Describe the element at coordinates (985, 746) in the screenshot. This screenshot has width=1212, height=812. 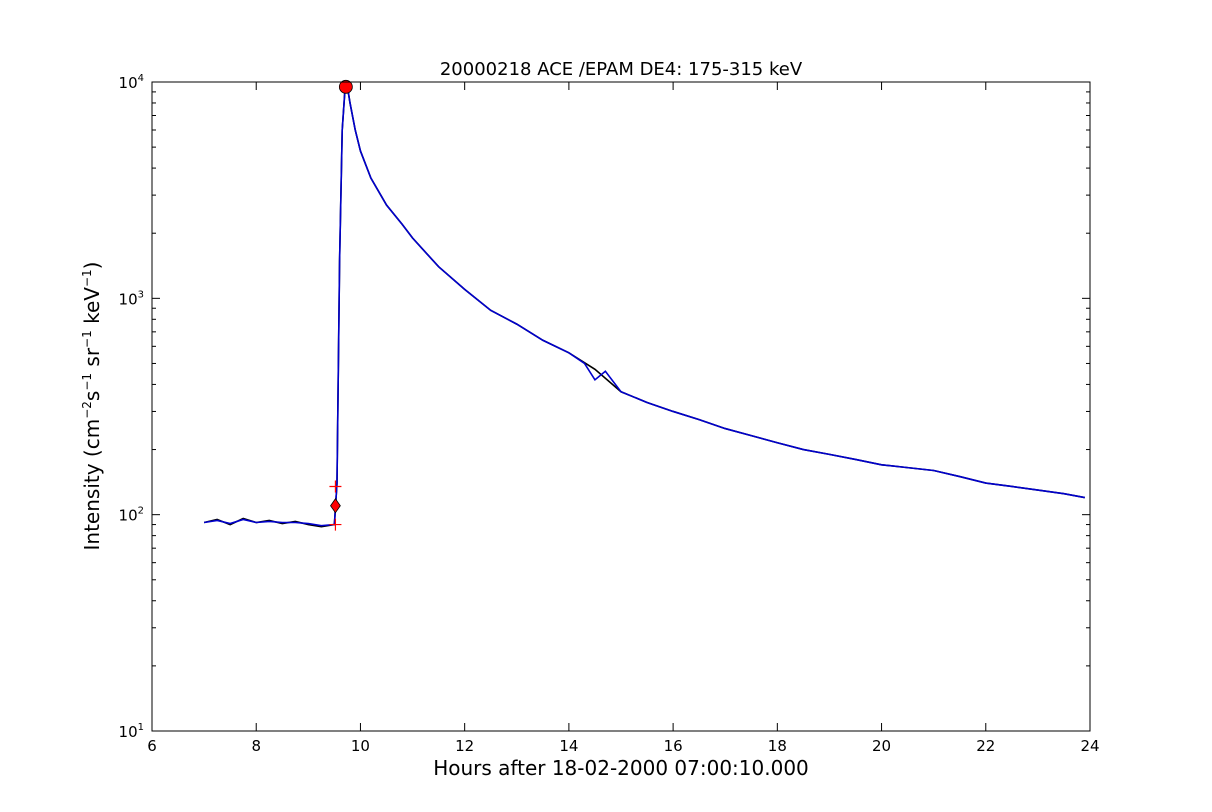
I see `x-tick-label: 22` at that location.